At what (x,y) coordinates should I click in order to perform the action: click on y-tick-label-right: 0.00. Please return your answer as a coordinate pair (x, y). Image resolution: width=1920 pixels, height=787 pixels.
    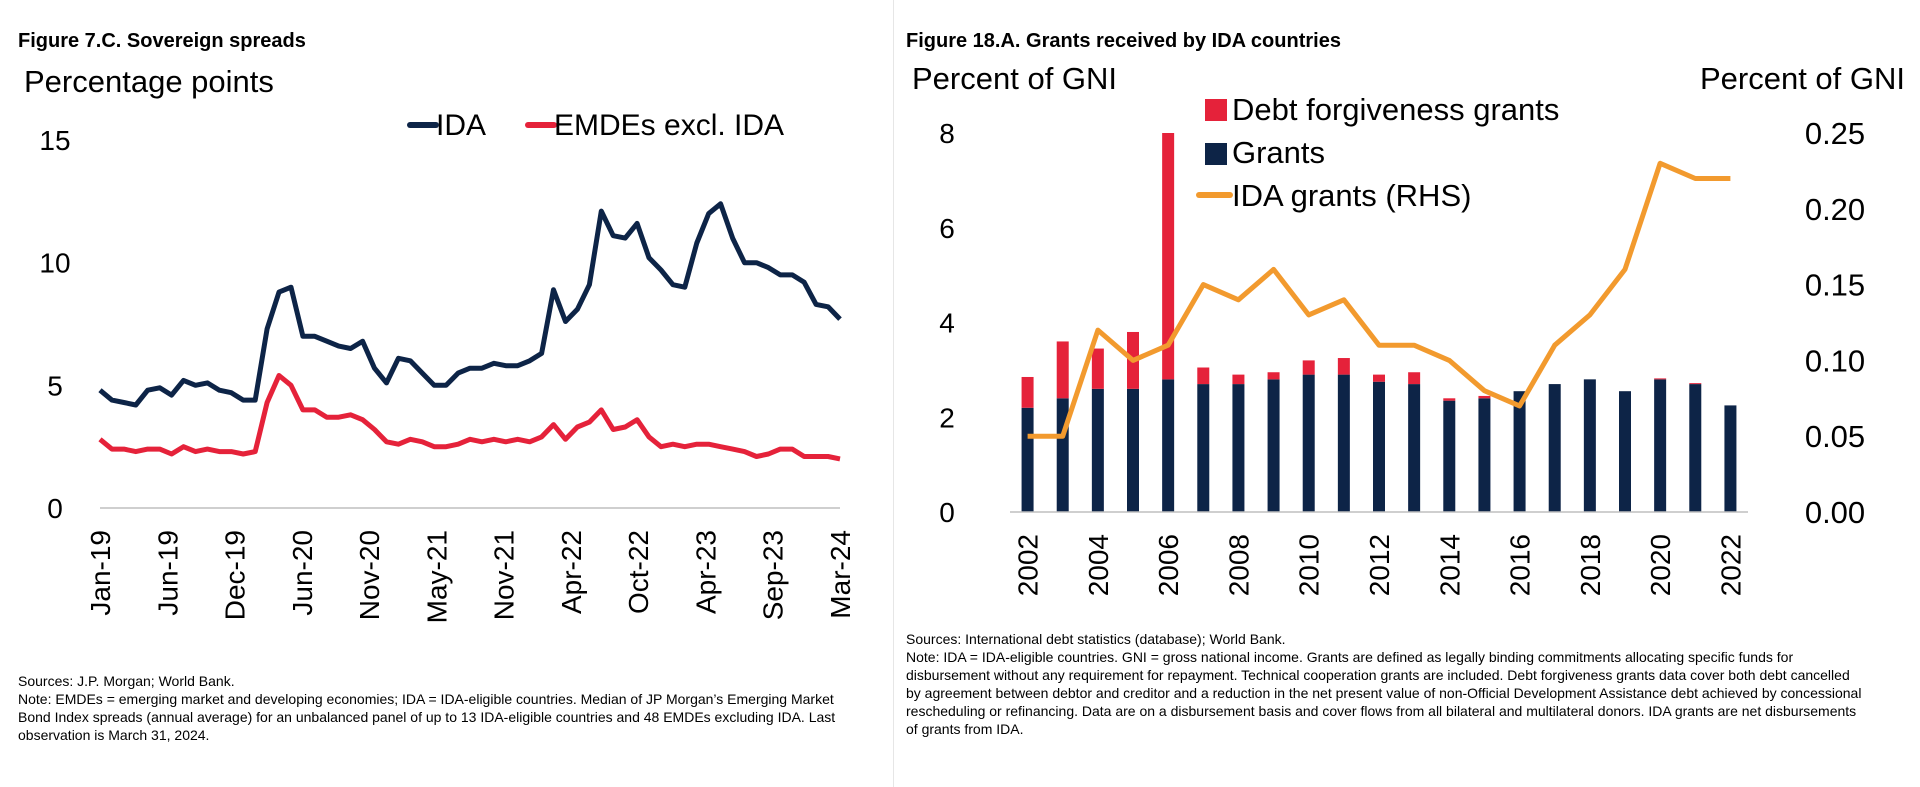
    Looking at the image, I should click on (1835, 512).